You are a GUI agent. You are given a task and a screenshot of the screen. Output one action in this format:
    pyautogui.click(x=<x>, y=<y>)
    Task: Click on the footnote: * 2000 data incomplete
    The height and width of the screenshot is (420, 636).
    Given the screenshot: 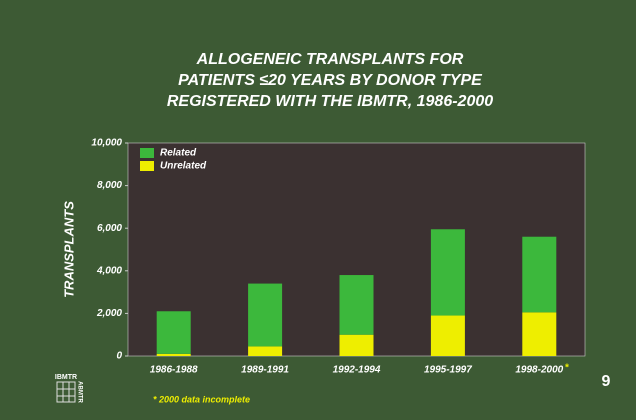 What is the action you would take?
    pyautogui.click(x=201, y=399)
    